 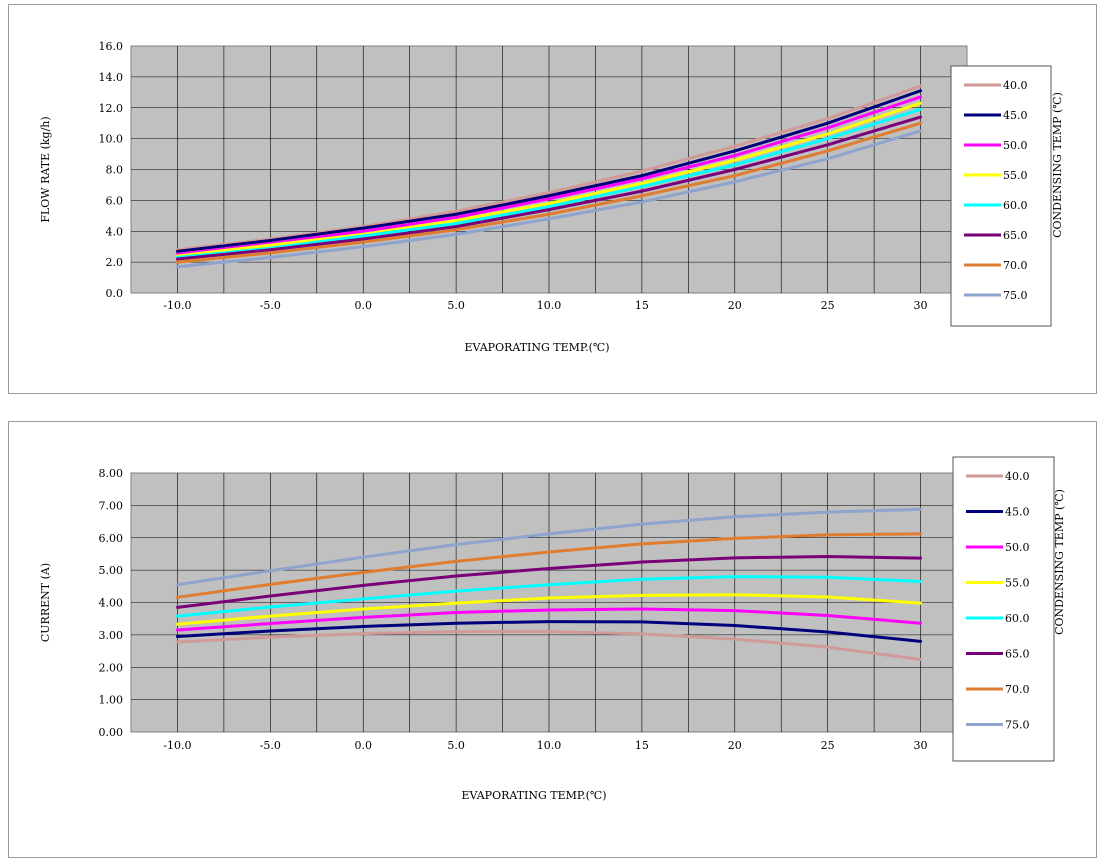 What do you see at coordinates (1017, 512) in the screenshot?
I see `current-legend-label: 45.0` at bounding box center [1017, 512].